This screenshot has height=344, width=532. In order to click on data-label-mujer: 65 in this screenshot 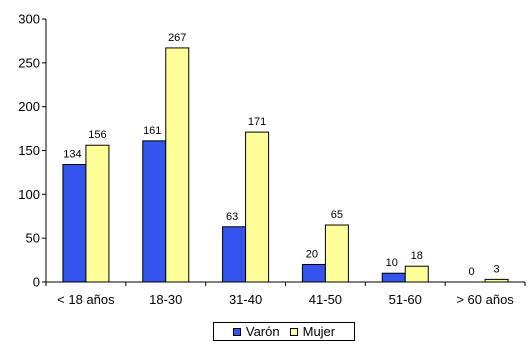, I will do `click(337, 215)`.